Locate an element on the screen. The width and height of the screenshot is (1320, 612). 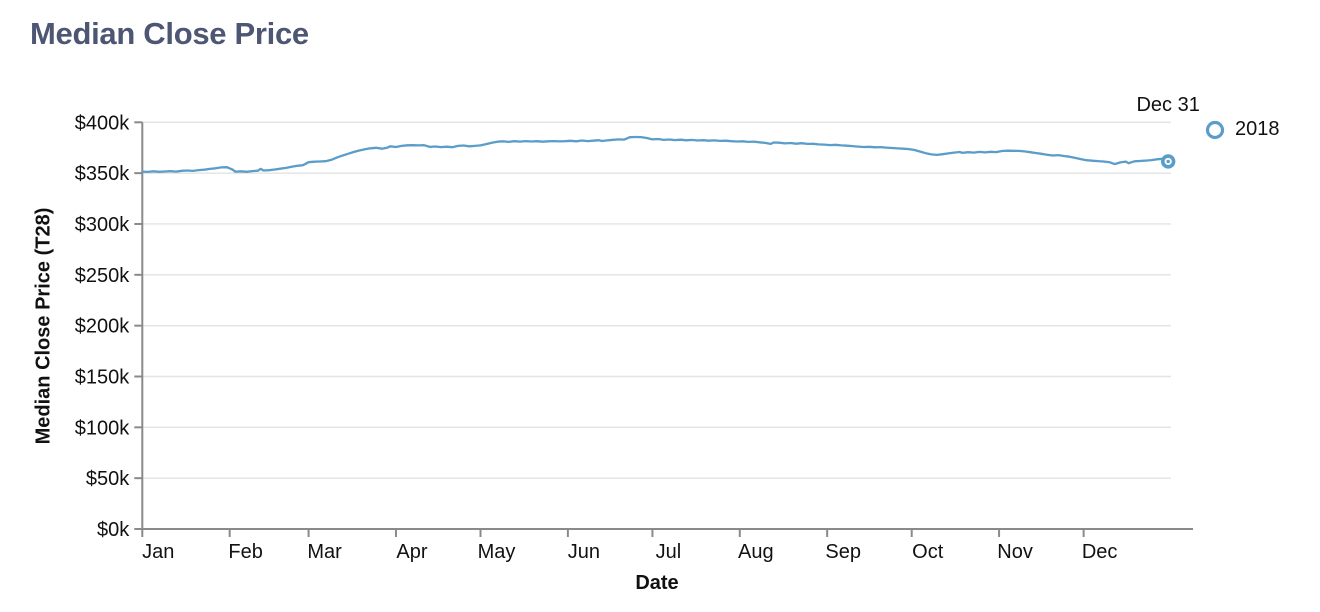
last-point-annotation: Dec 31 is located at coordinates (1168, 105).